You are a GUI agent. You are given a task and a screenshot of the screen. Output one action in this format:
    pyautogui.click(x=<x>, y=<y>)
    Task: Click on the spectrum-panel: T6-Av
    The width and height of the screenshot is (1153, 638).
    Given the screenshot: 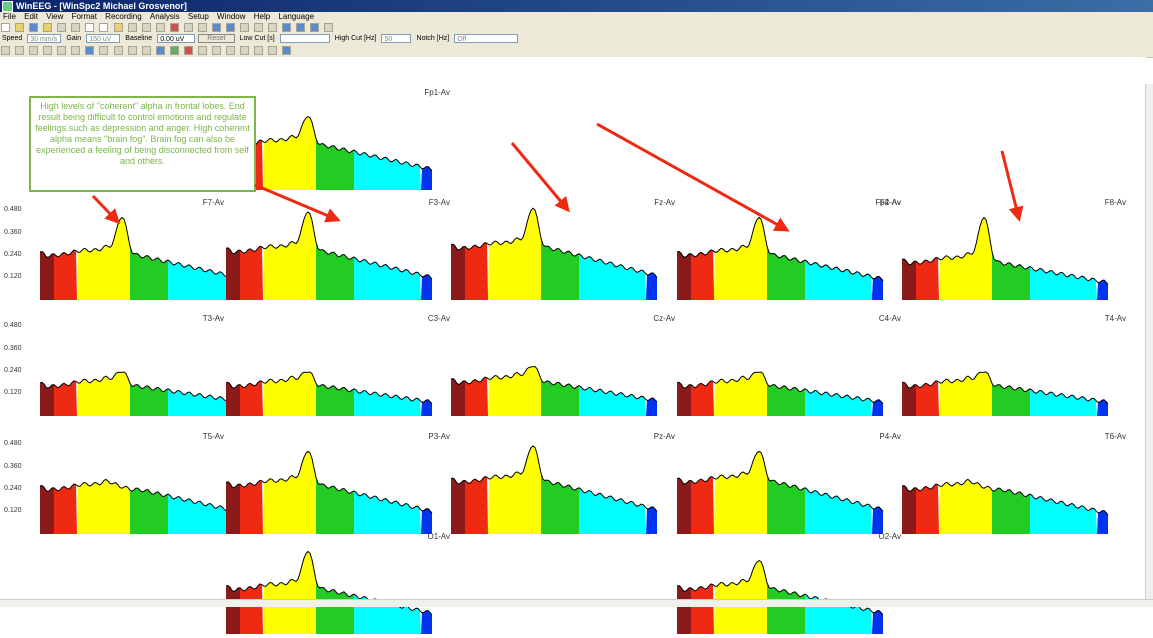 What is the action you would take?
    pyautogui.click(x=1016, y=484)
    